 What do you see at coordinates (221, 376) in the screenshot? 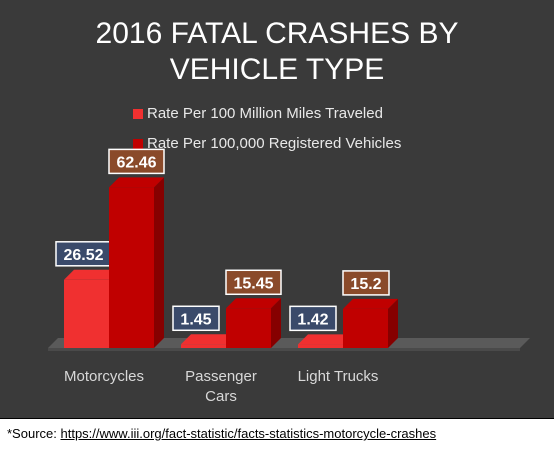
I see `category-label: Passenger` at bounding box center [221, 376].